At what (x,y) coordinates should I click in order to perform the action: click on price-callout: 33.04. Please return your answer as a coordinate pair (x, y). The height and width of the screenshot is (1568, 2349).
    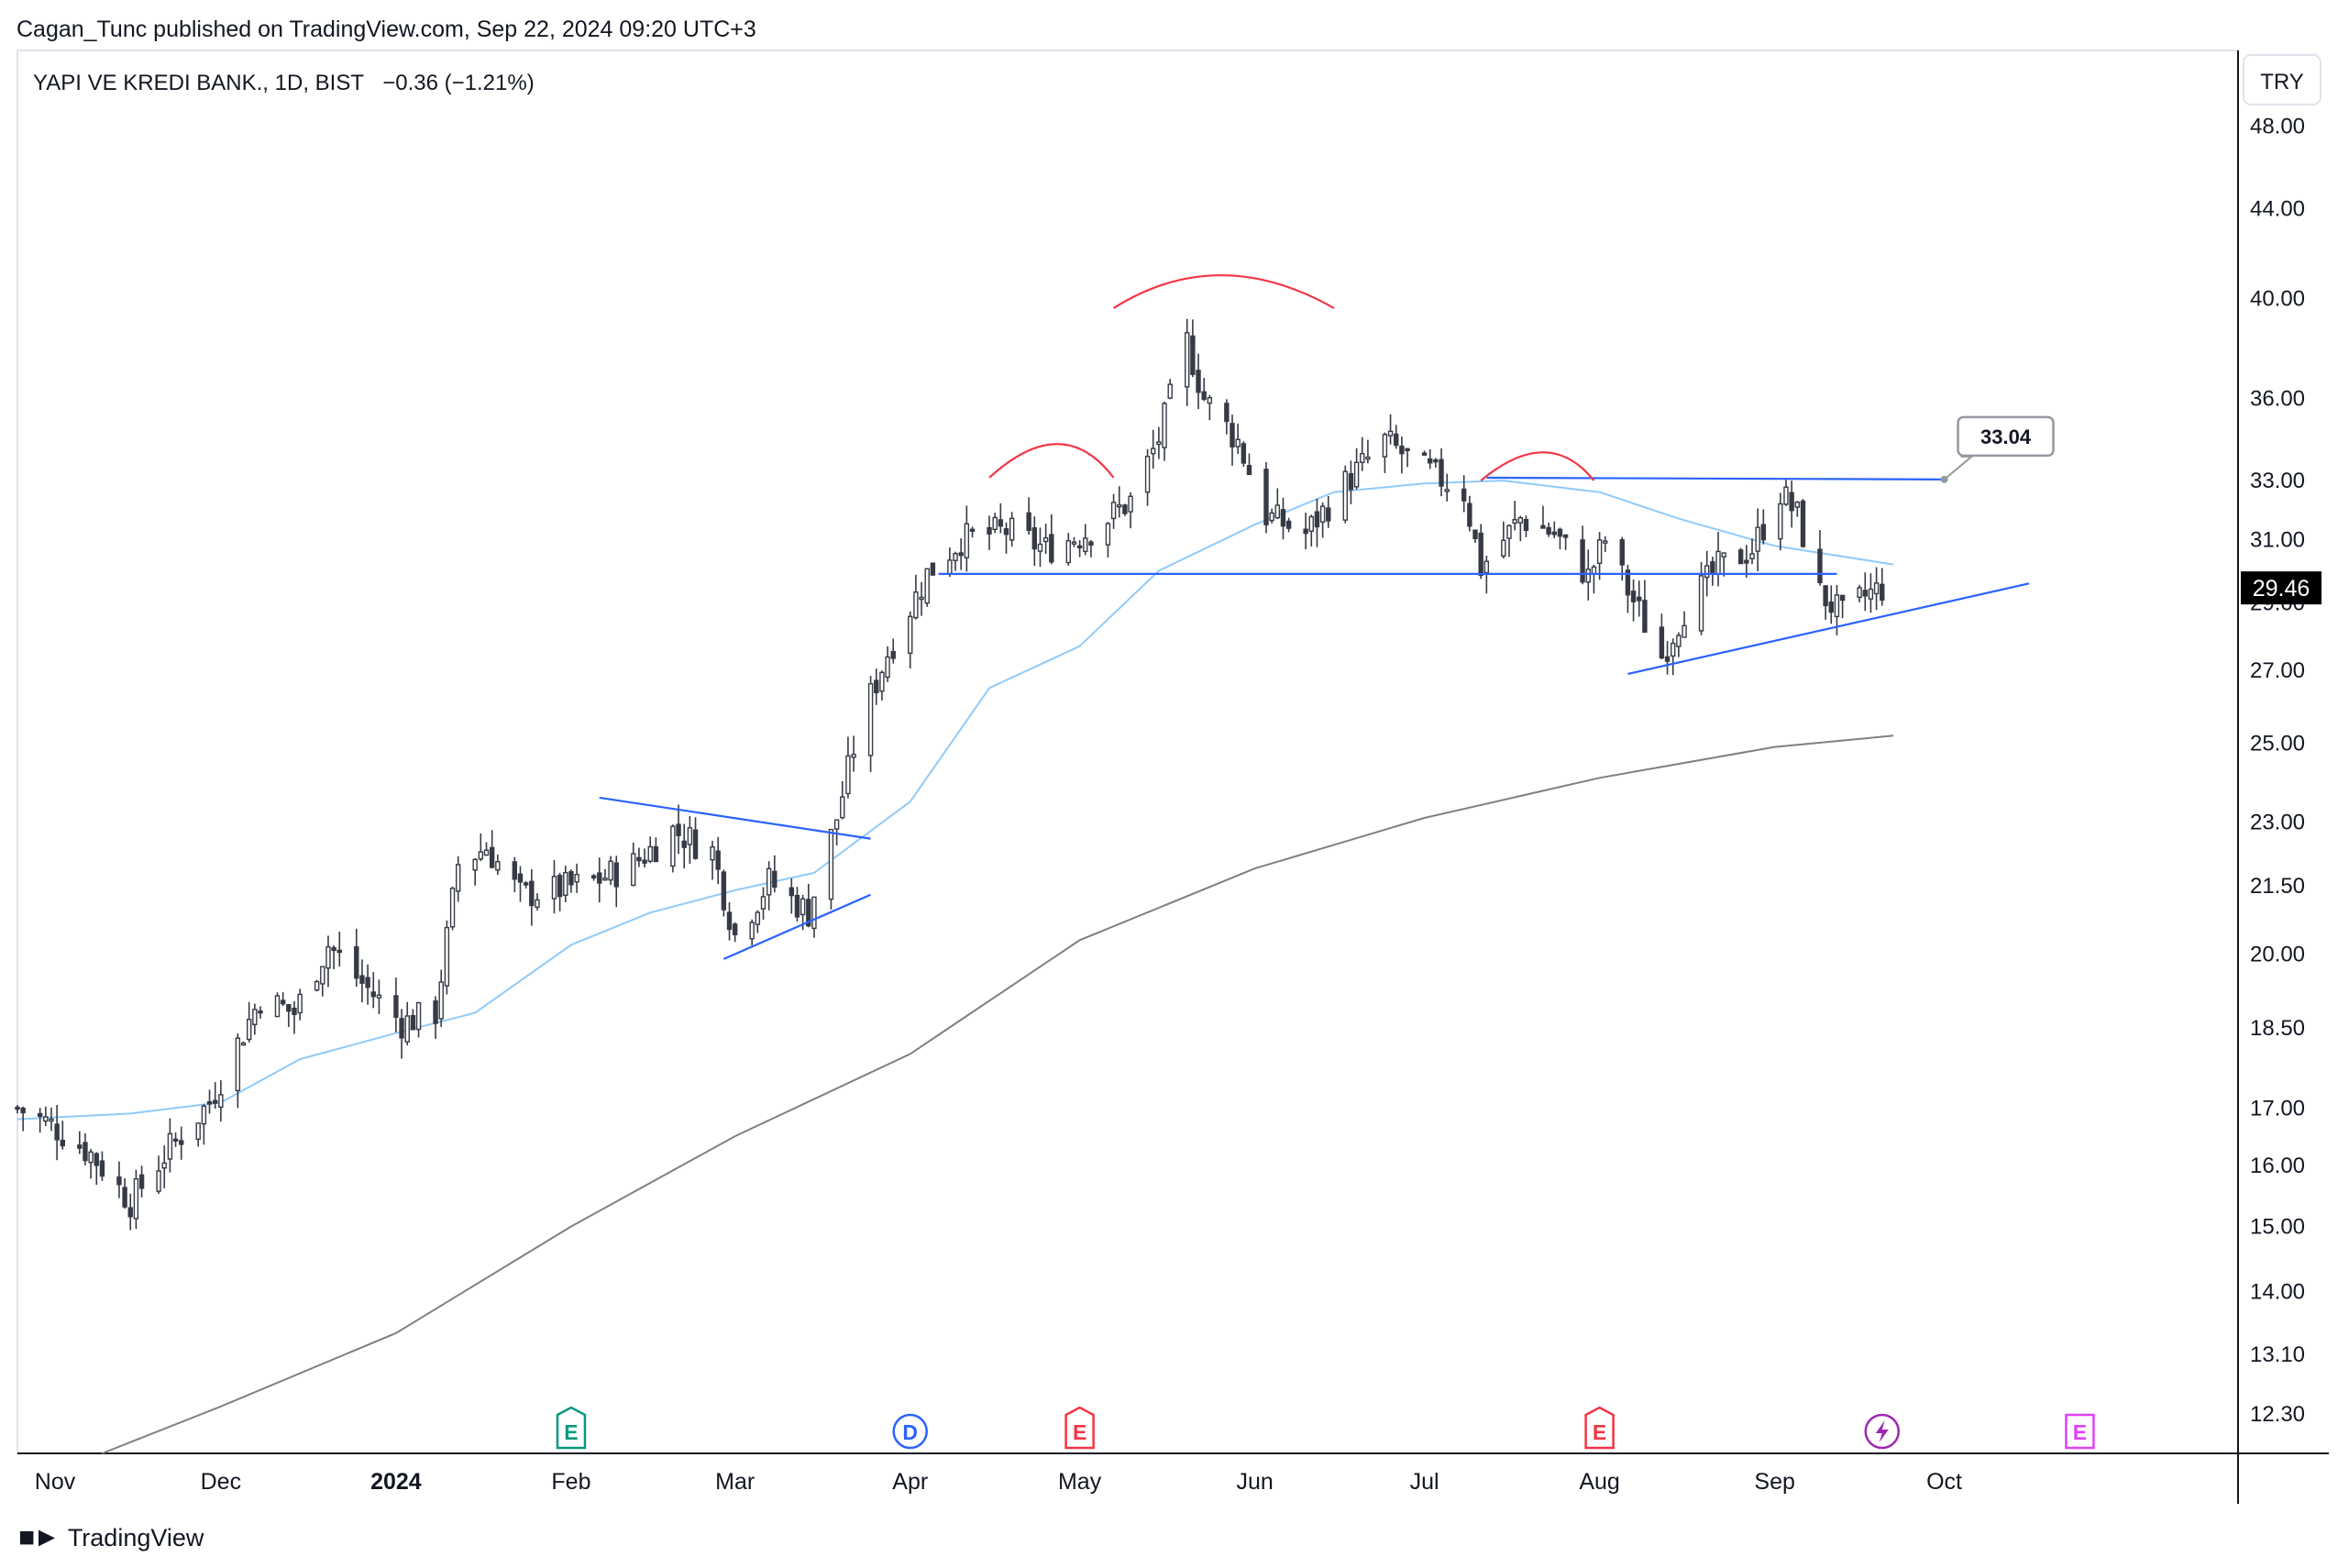
    Looking at the image, I should click on (1997, 449).